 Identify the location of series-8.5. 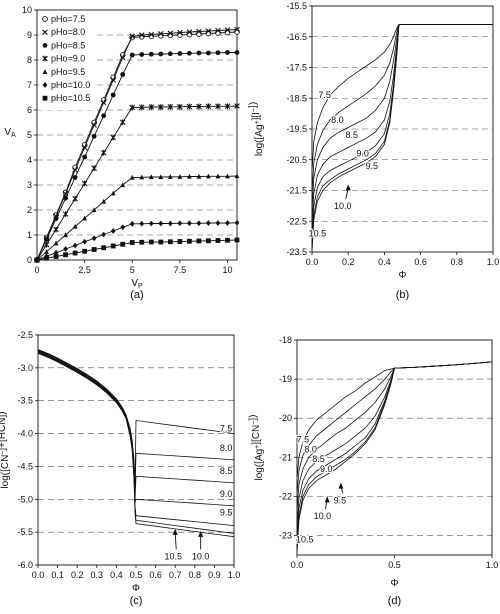
(394, 435).